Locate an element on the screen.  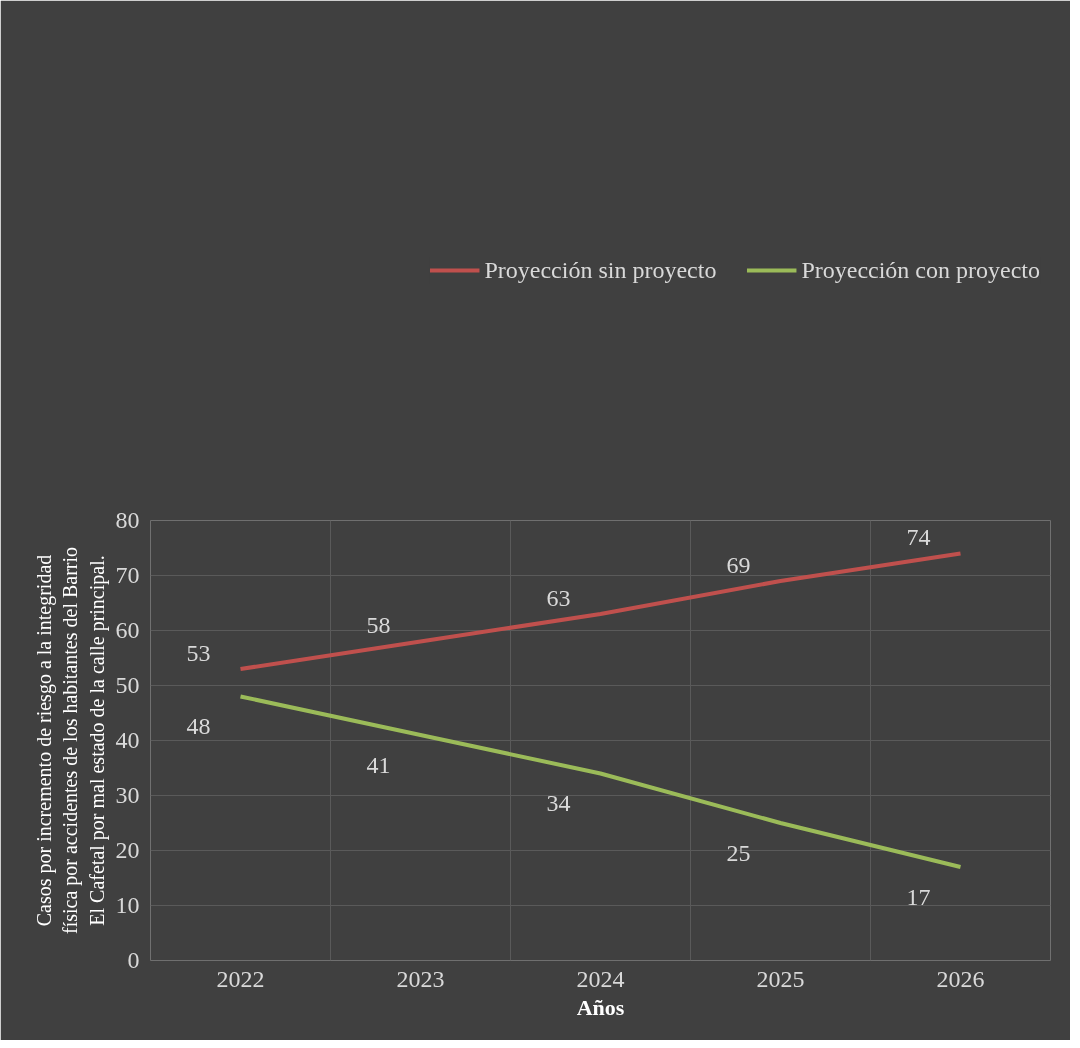
y-tick-label: 10 is located at coordinates (127, 905).